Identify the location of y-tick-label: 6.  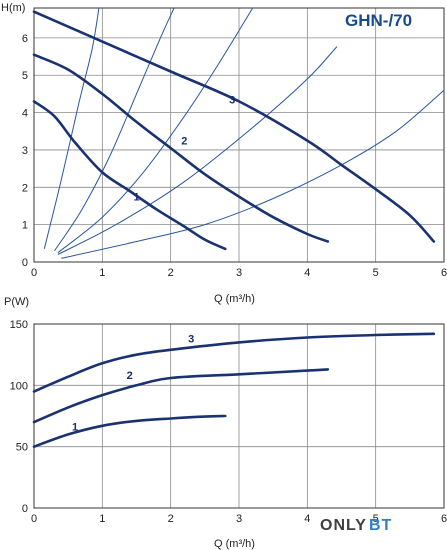
(25, 39).